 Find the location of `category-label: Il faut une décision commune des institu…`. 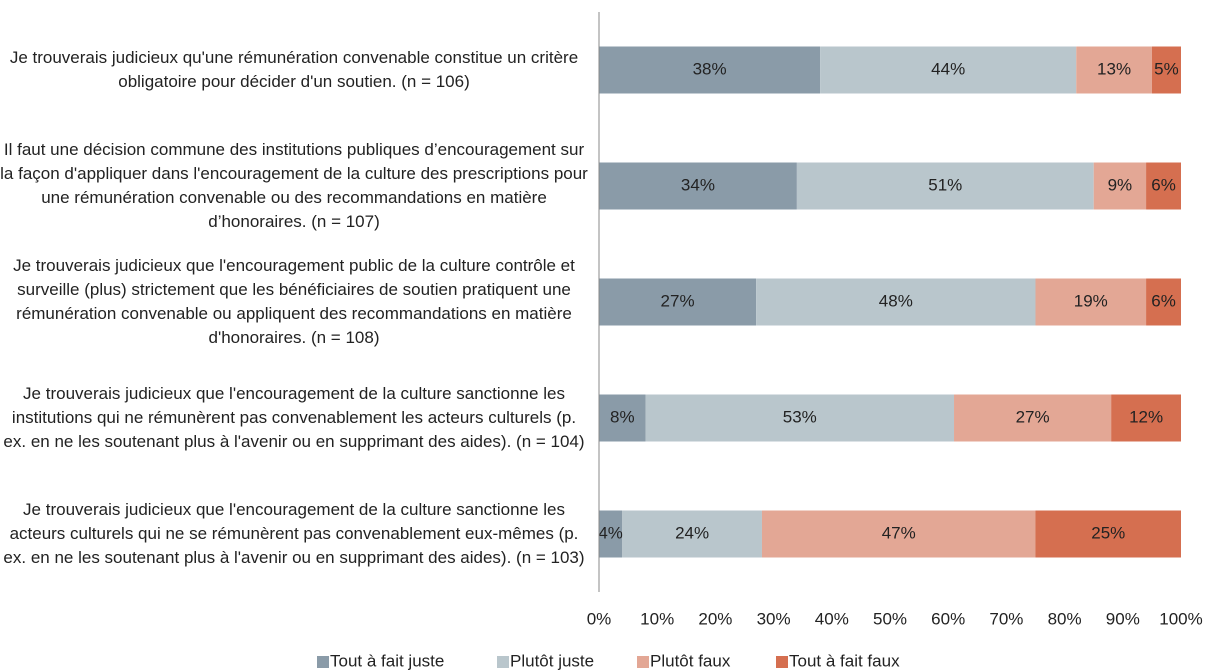

category-label: Il faut une décision commune des institu… is located at coordinates (294, 185).